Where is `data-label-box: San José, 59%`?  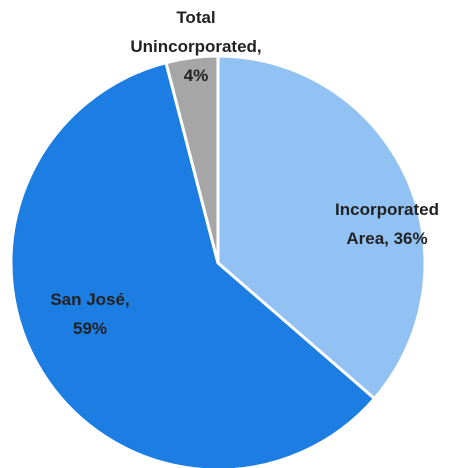
data-label-box: San José, 59% is located at coordinates (90, 314).